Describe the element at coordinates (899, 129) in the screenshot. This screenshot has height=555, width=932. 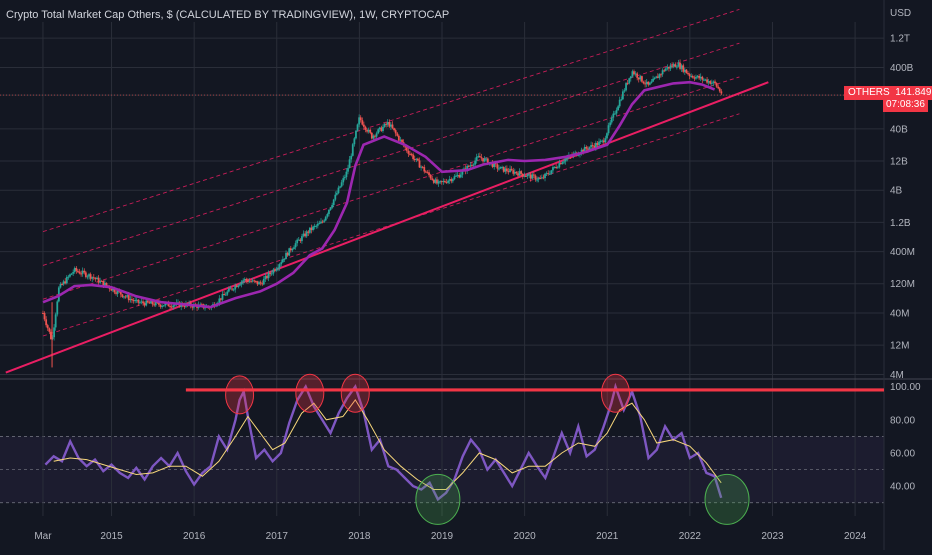
I see `price-axis-tick: 40B` at that location.